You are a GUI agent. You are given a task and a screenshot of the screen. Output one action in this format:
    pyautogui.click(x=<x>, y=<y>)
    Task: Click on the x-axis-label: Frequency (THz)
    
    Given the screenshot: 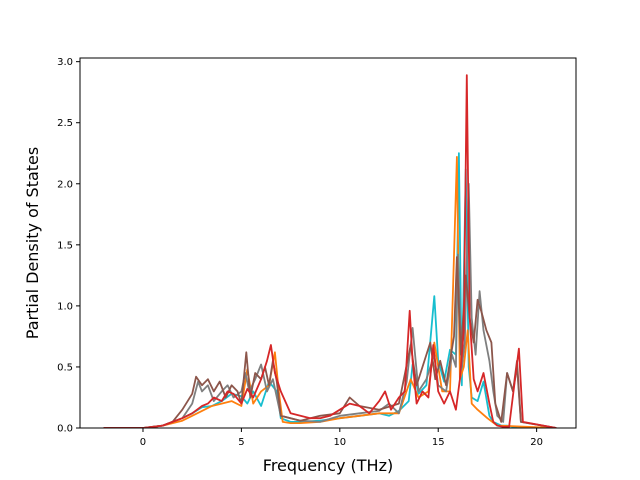 What is the action you would take?
    pyautogui.click(x=328, y=465)
    